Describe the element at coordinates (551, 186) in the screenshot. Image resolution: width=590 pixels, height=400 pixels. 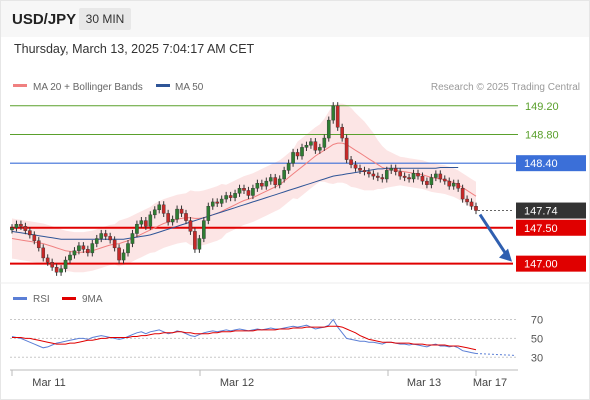
I see `price-level-labels: 149.20 148.80 148.40 147.74 147.50 147.00` at that location.